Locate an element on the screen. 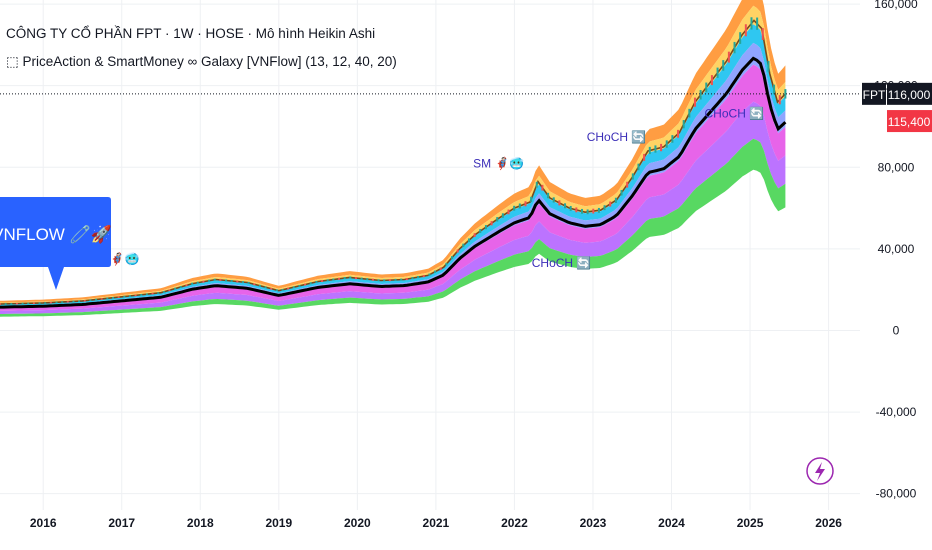  x-tick-label: 2026 is located at coordinates (828, 523).